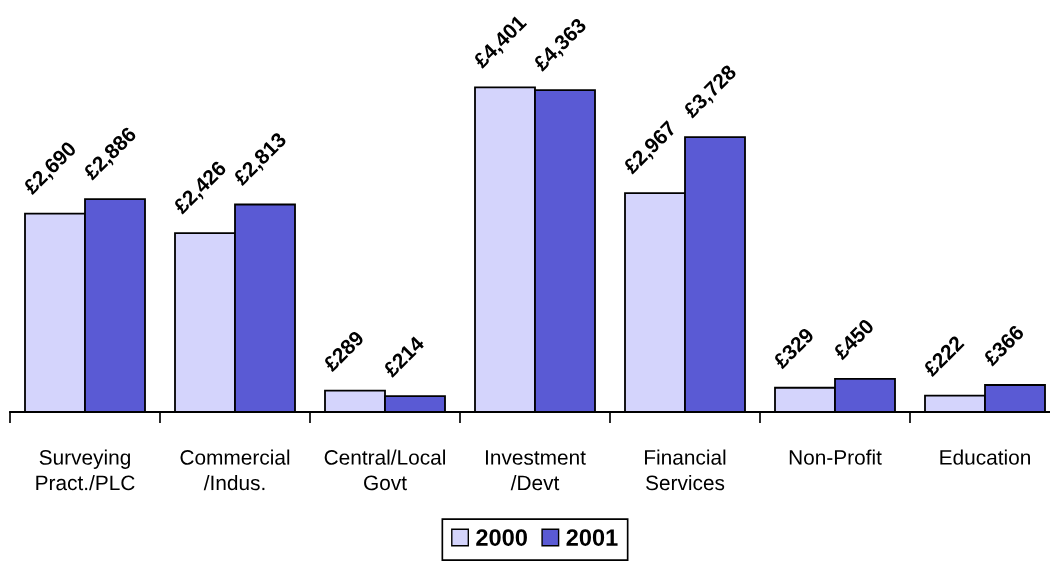 This screenshot has width=1050, height=565. What do you see at coordinates (535, 470) in the screenshot?
I see `x-tick-label: Investment /Devt` at bounding box center [535, 470].